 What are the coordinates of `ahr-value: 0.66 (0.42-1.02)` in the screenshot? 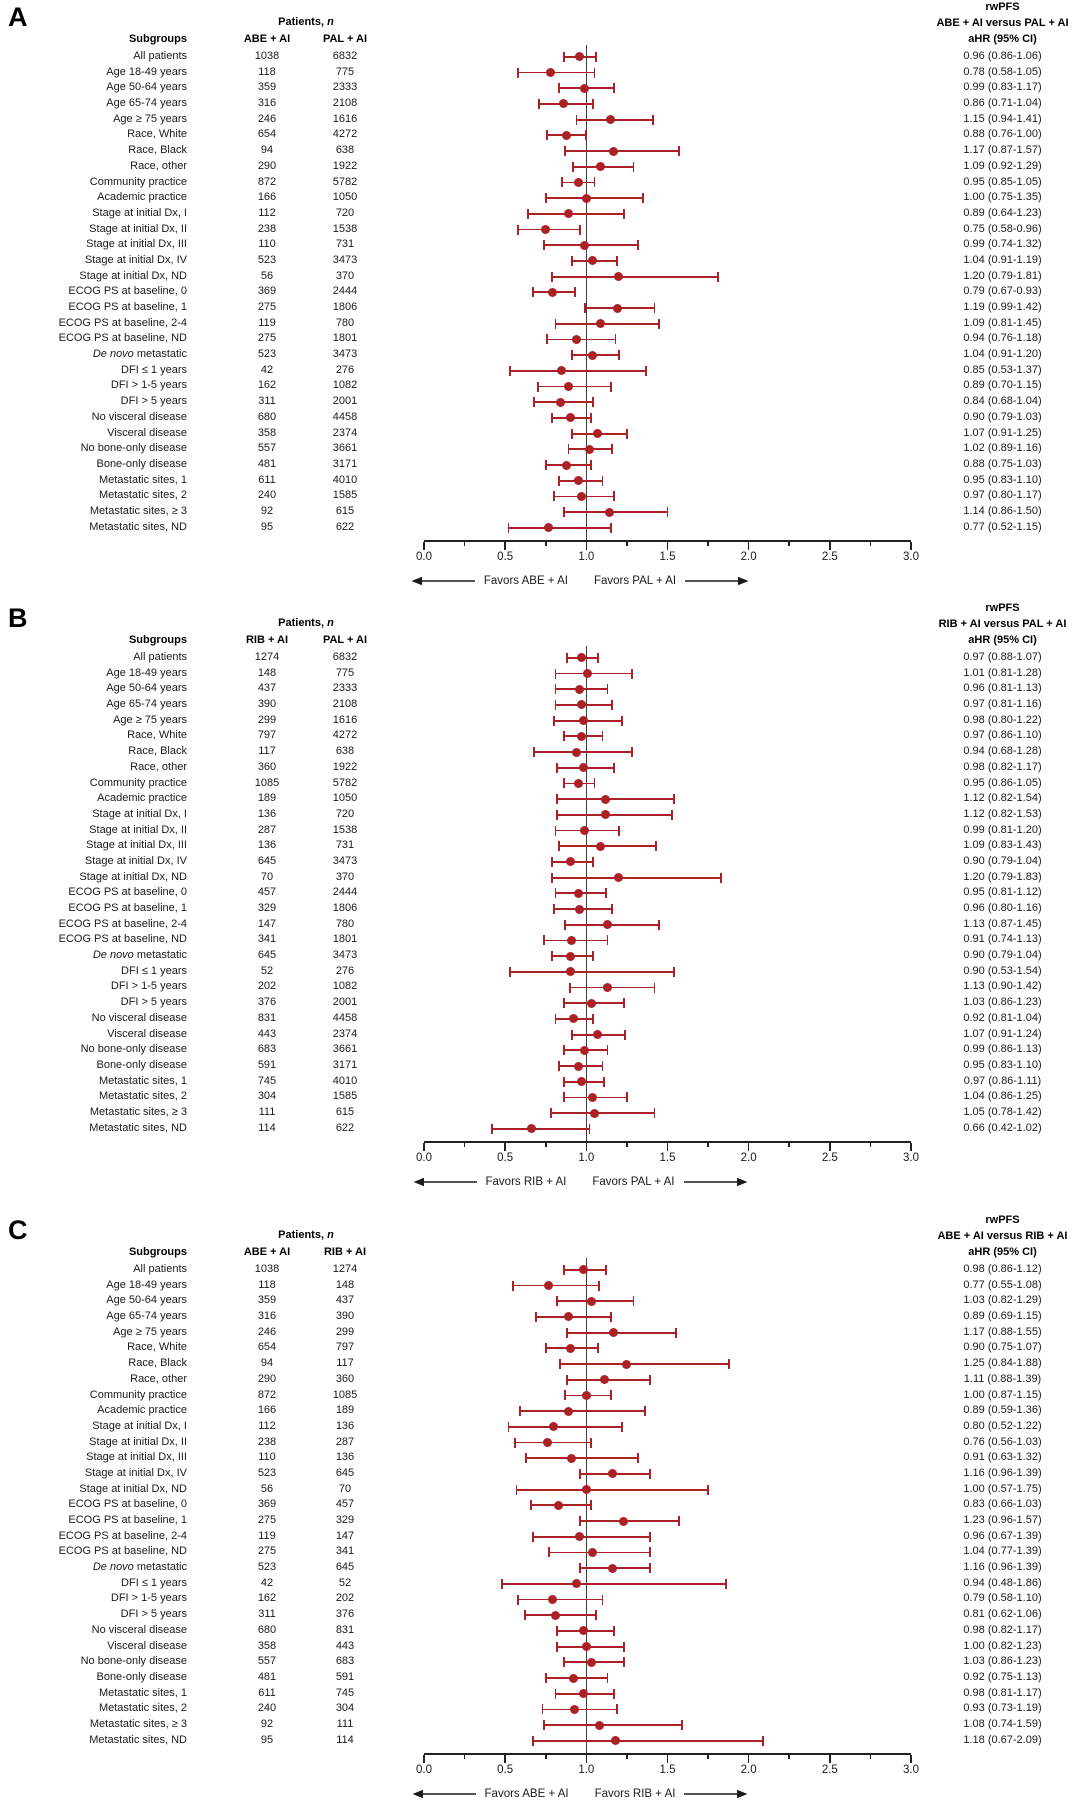 It's located at (1002, 1127).